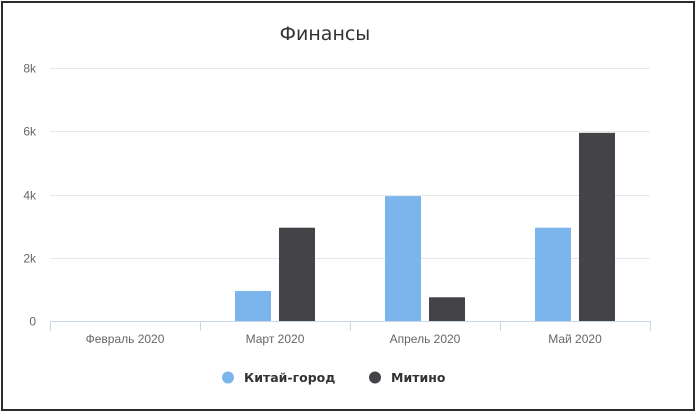  I want to click on y-tick-label: 8k, so click(30, 69).